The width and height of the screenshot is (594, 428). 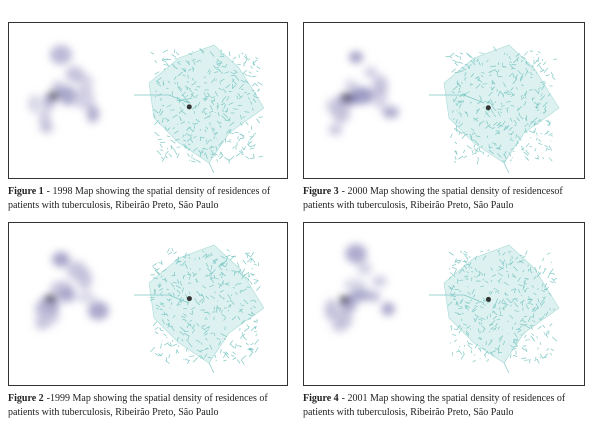 I want to click on city-network, so click(x=494, y=309).